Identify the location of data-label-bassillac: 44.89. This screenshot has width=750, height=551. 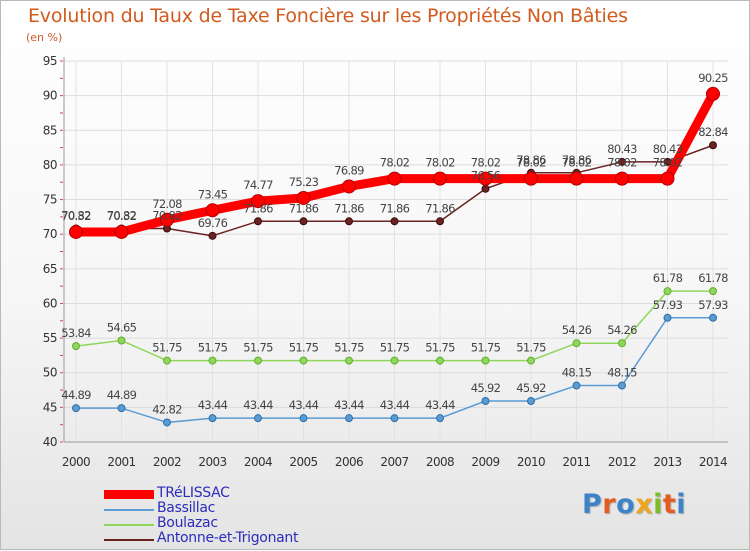
(76, 395).